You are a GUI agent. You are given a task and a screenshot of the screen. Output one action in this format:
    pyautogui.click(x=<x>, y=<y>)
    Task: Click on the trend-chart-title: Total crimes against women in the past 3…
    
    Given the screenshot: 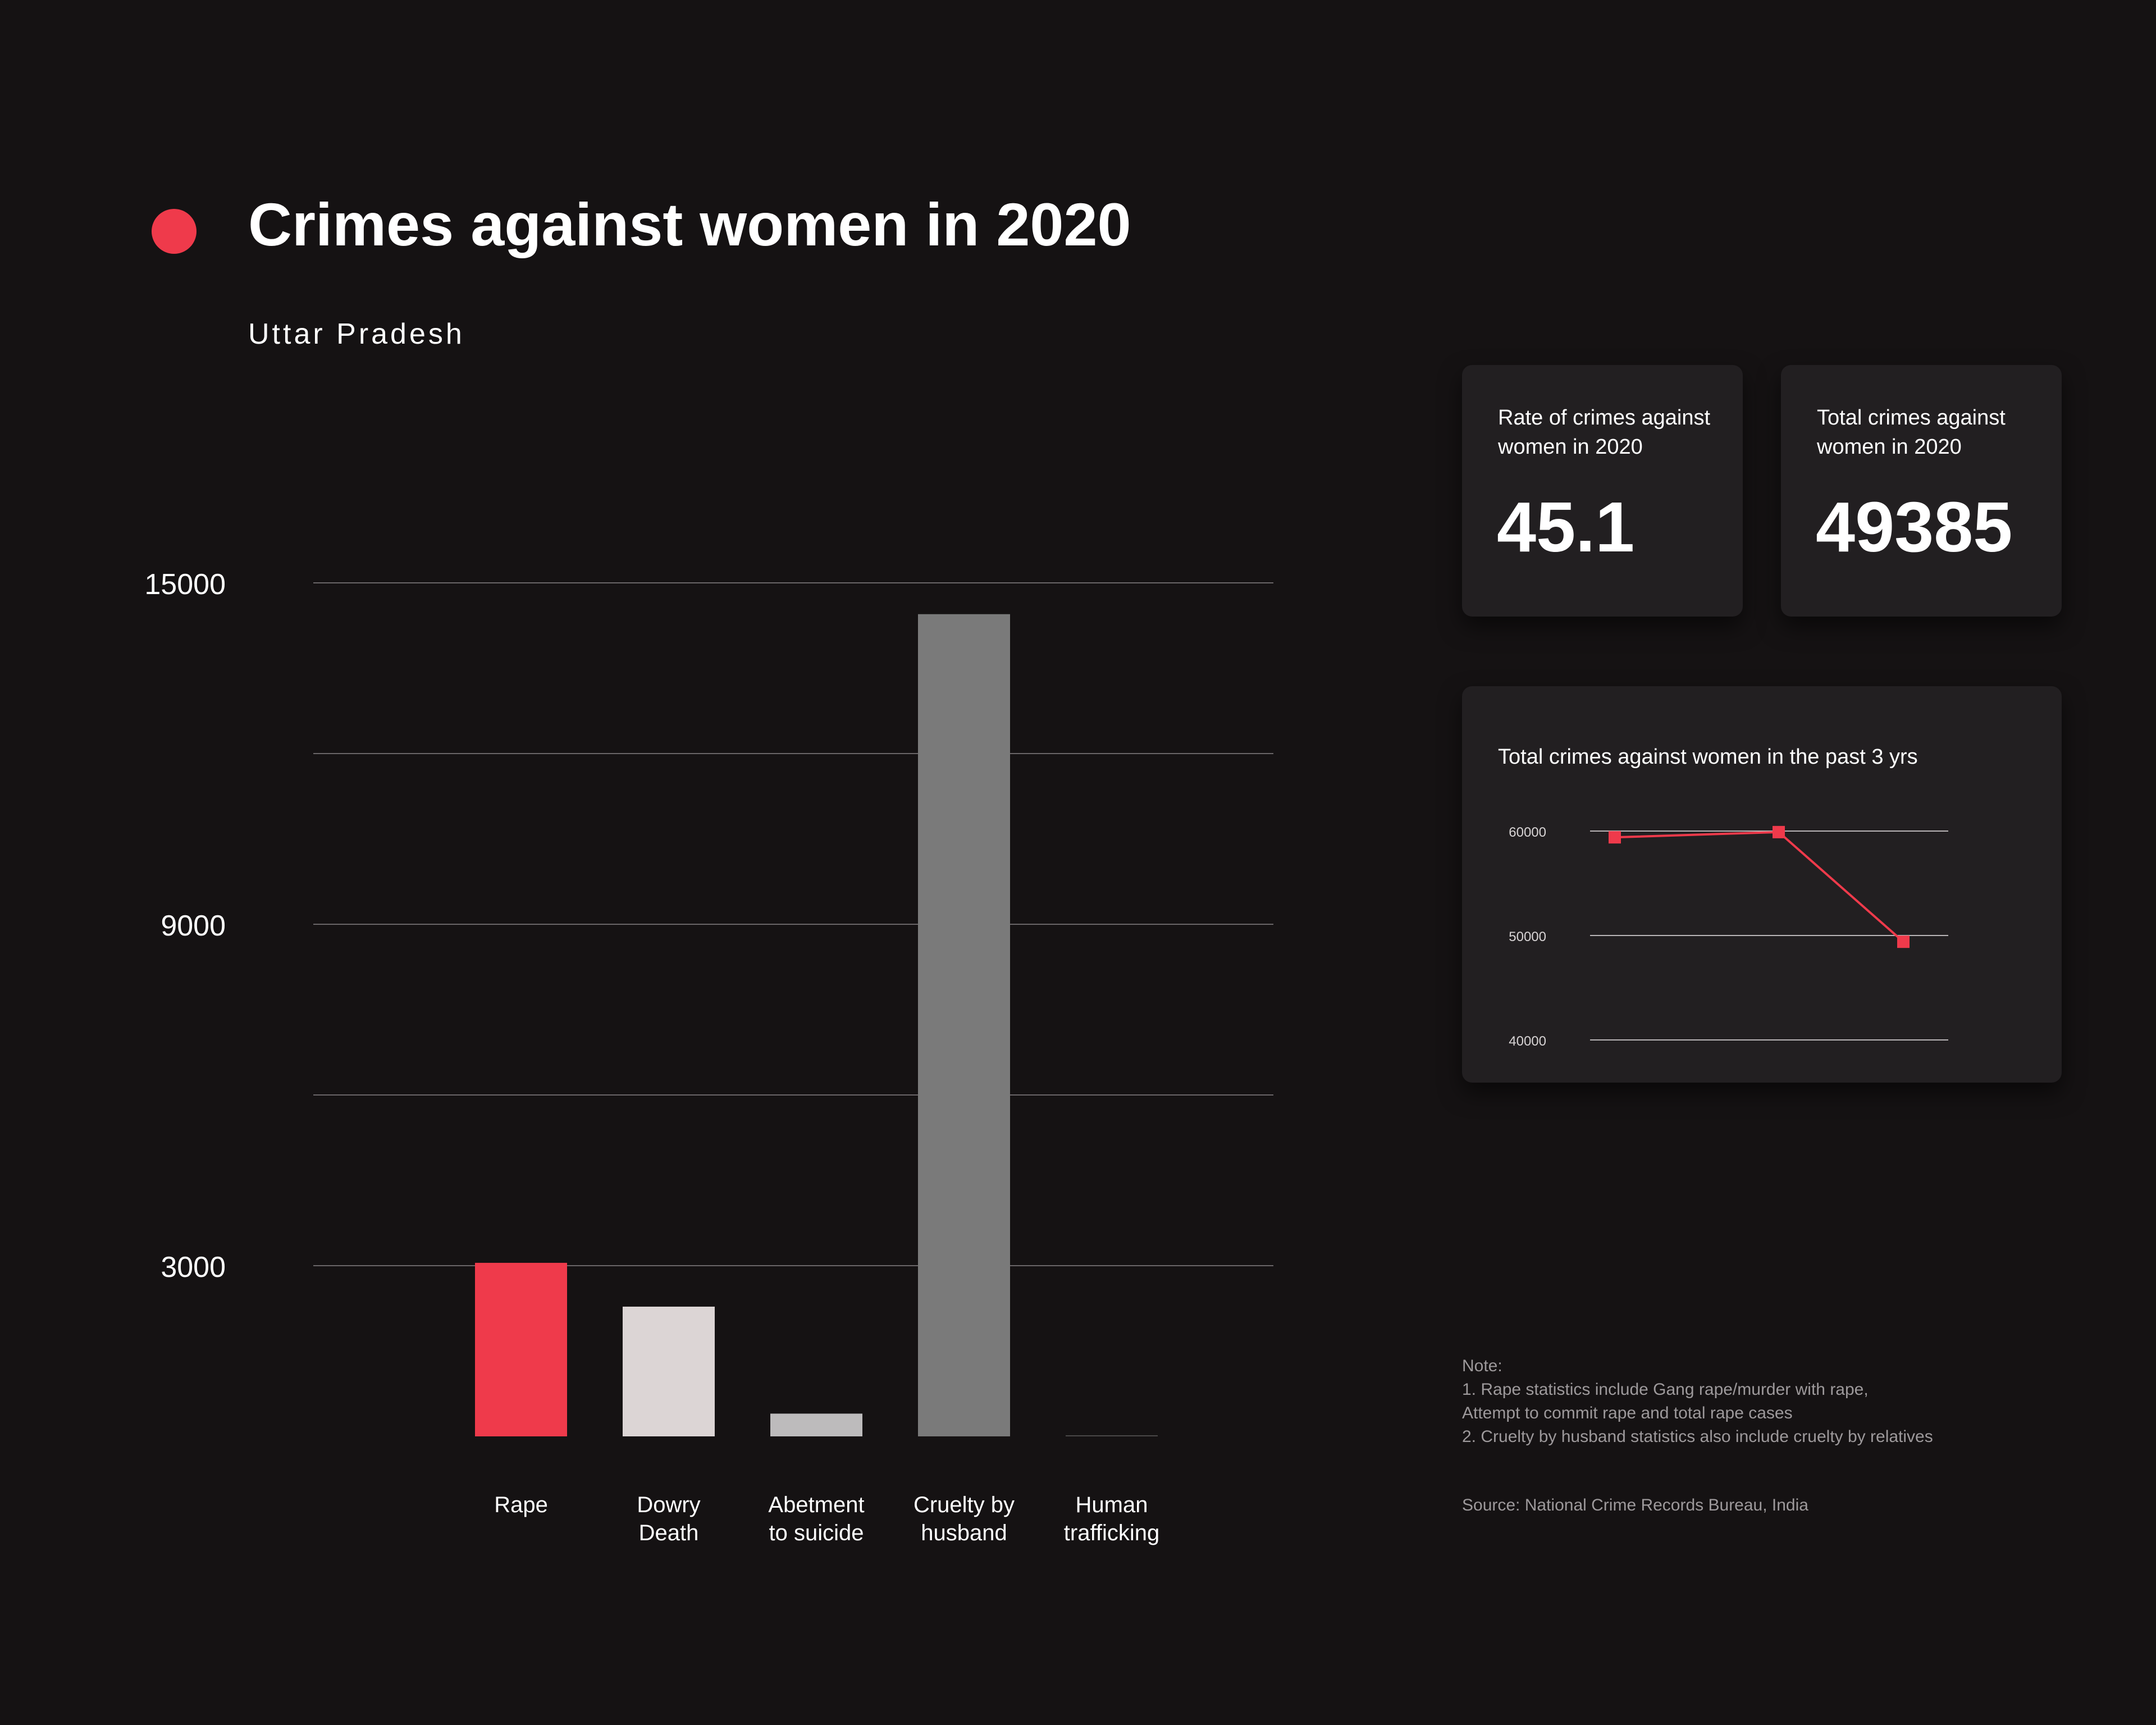 What is the action you would take?
    pyautogui.click(x=1708, y=757)
    